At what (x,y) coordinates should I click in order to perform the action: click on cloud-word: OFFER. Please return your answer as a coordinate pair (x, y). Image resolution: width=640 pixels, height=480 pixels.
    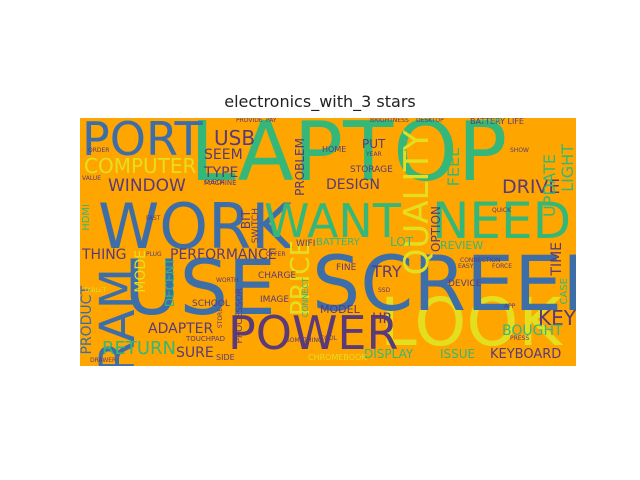
    Looking at the image, I should click on (276, 254).